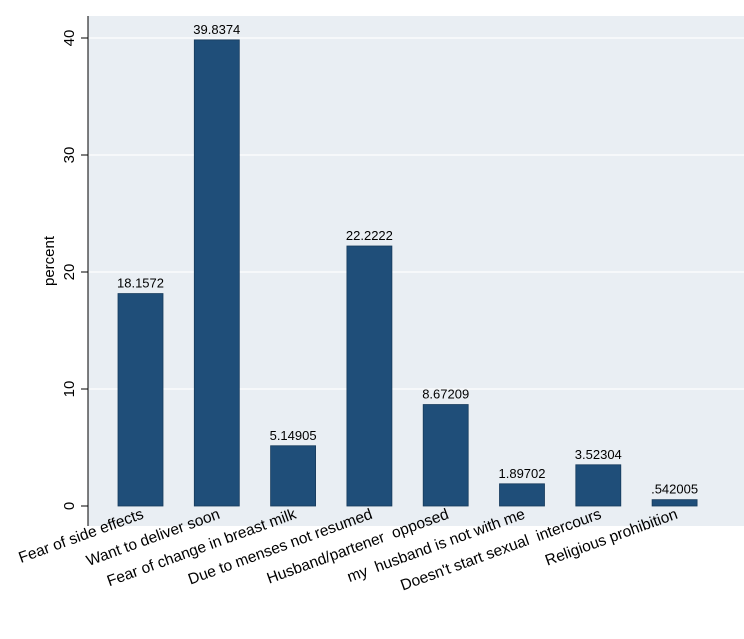 This screenshot has height=639, width=744. What do you see at coordinates (522, 473) in the screenshot?
I see `data-label: 1.89702` at bounding box center [522, 473].